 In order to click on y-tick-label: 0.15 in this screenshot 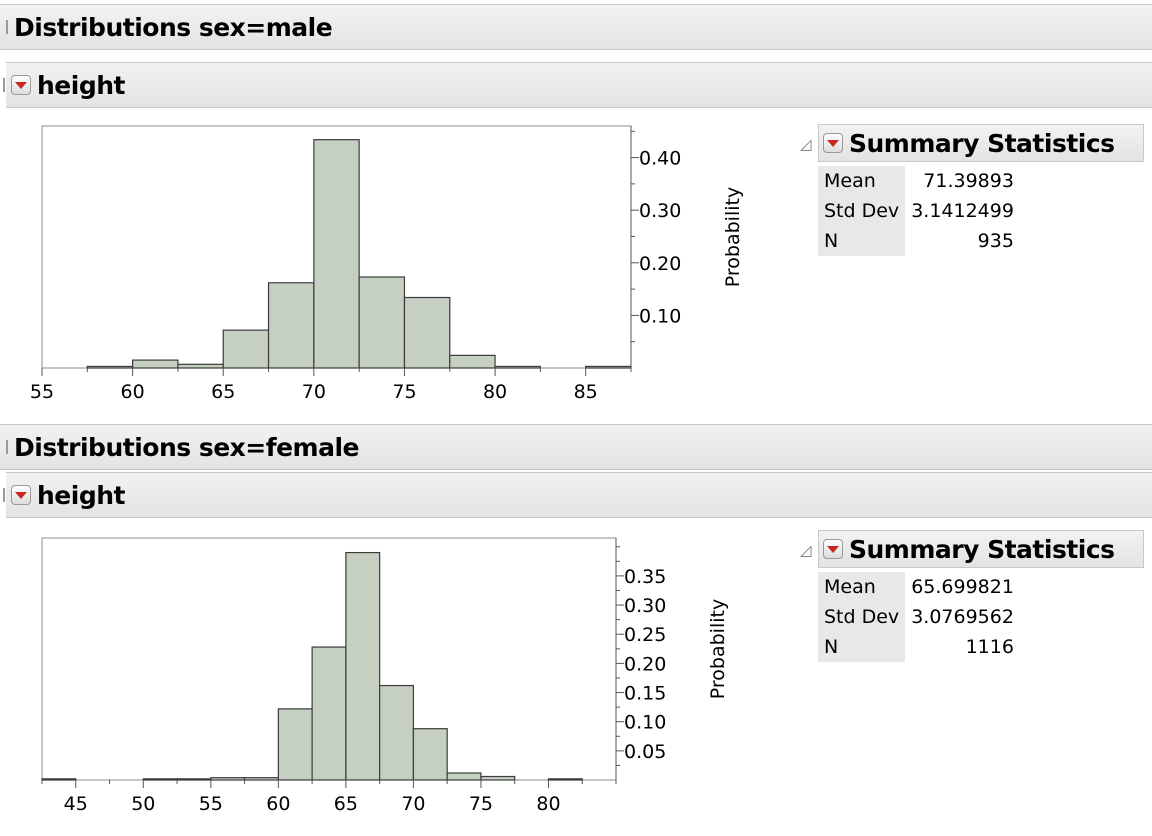, I will do `click(645, 694)`.